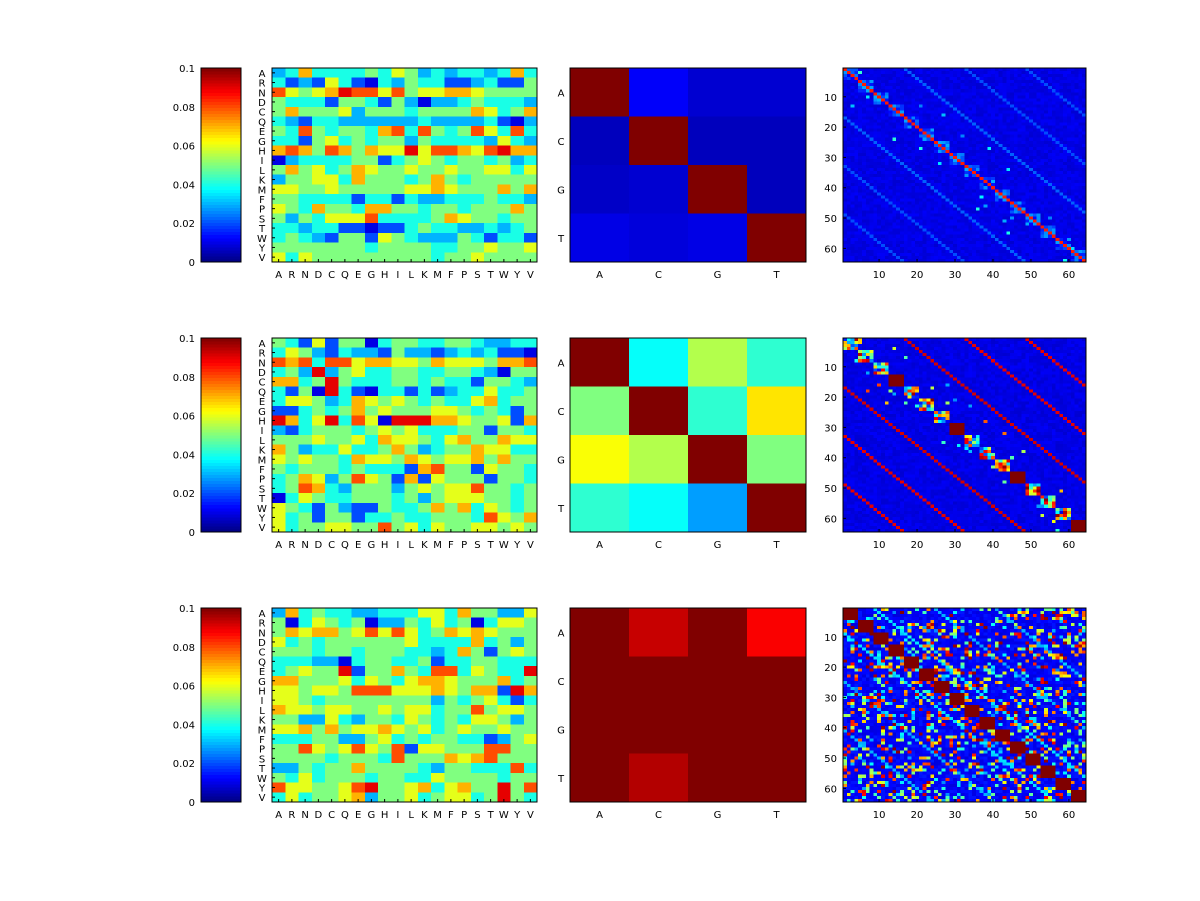 The height and width of the screenshot is (901, 1200). I want to click on colorbar: 00.020.040.060.080.1, so click(207, 436).